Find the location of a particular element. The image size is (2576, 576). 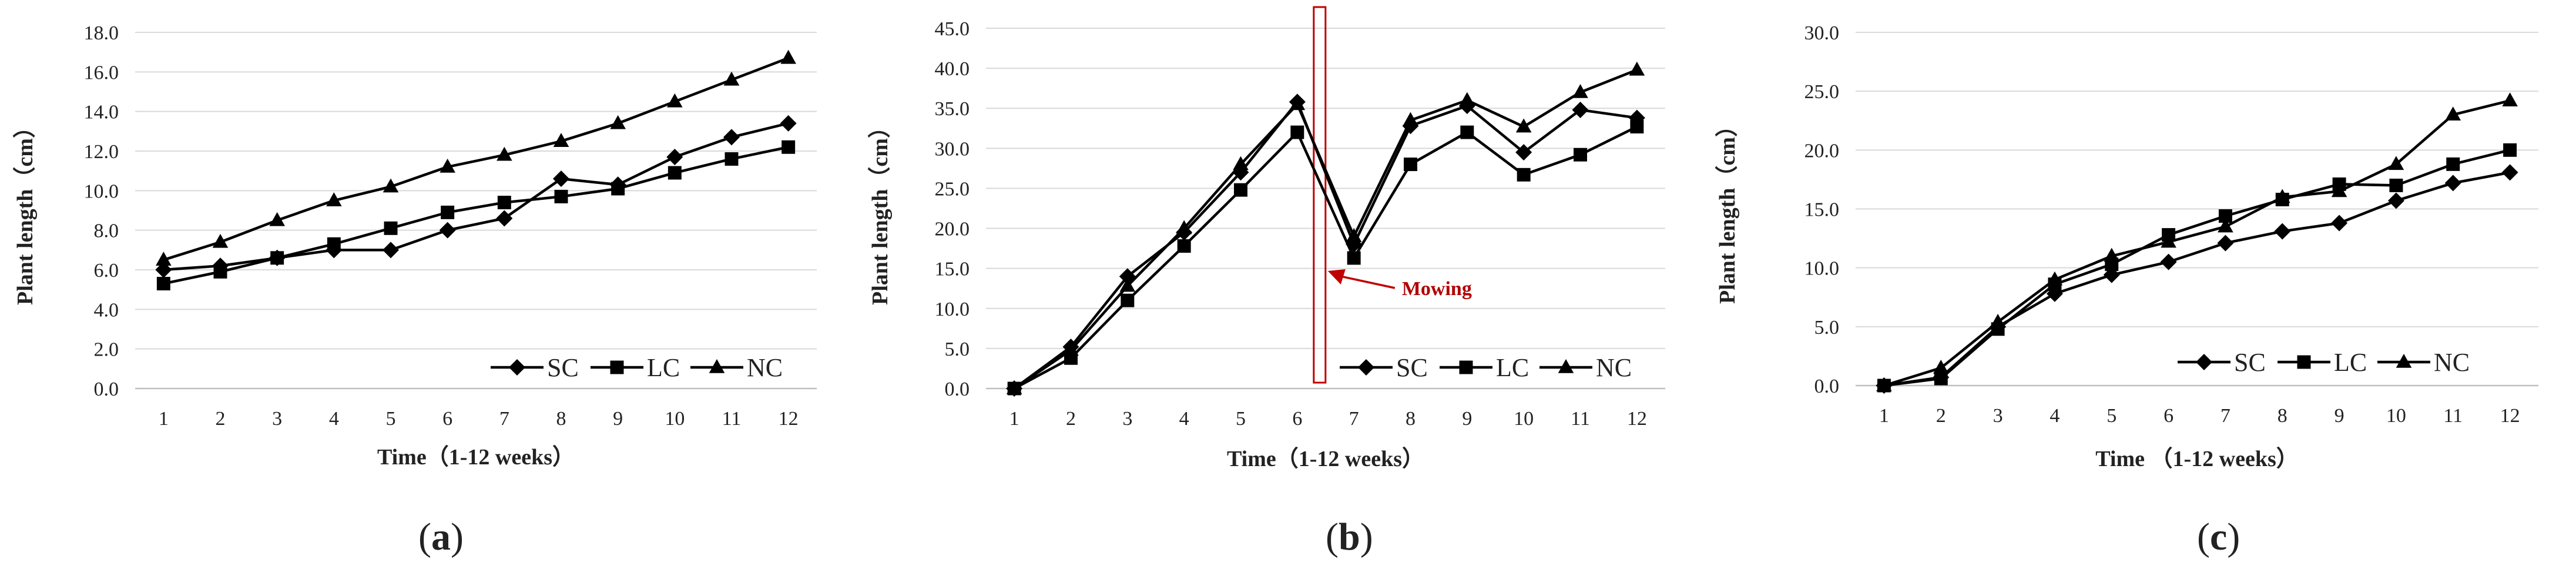

mowing-label: Mowing is located at coordinates (1437, 289).